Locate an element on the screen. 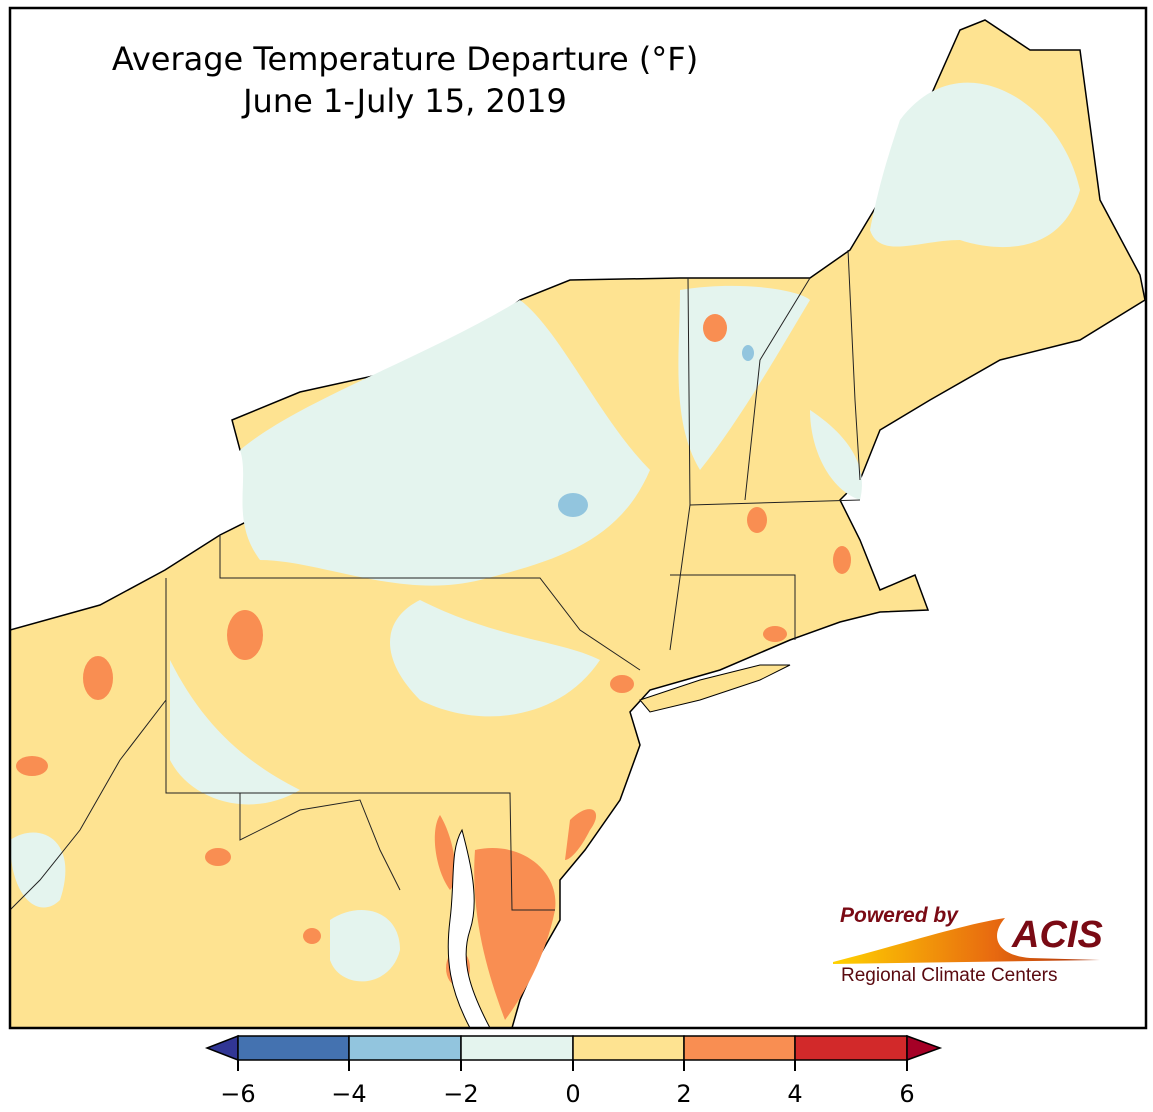 The height and width of the screenshot is (1112, 1153). colorbar-high-extend is located at coordinates (924, 1048).